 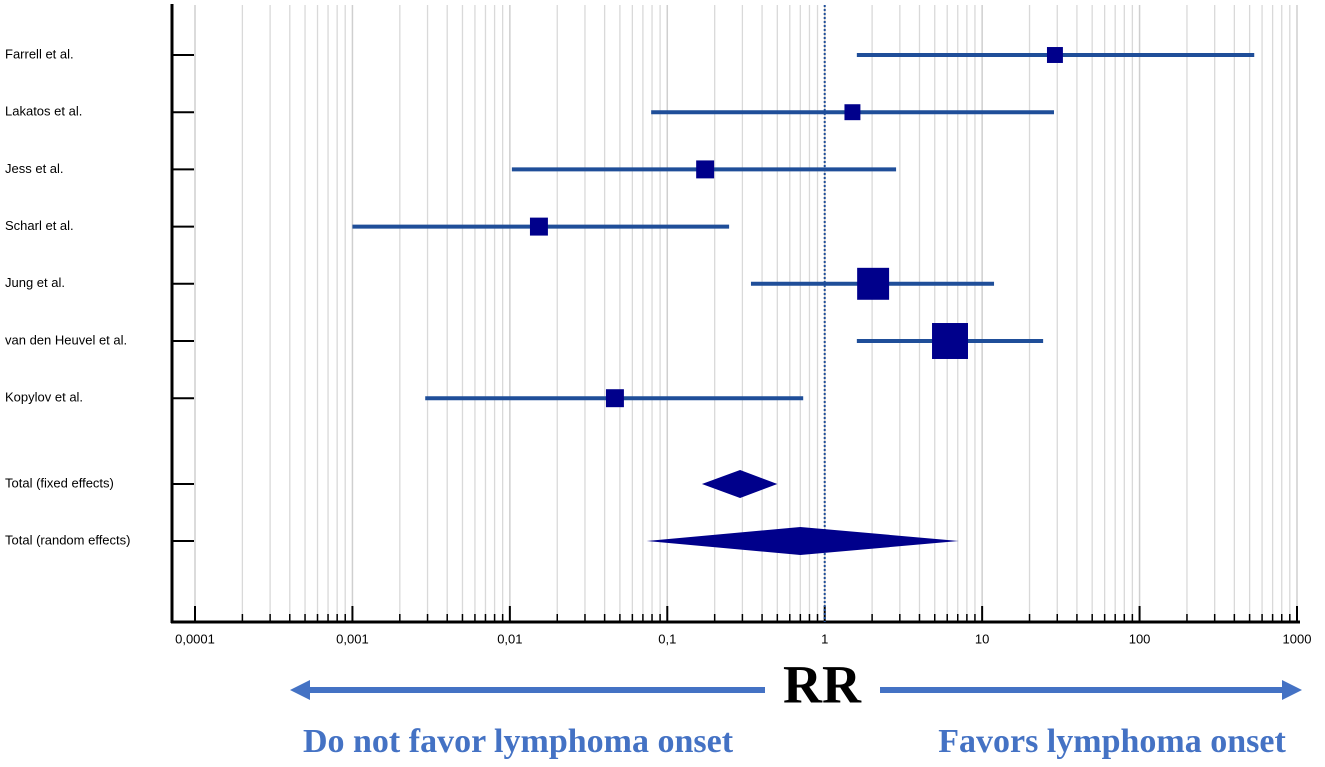 What do you see at coordinates (67, 539) in the screenshot?
I see `row-label: Total (random effects)` at bounding box center [67, 539].